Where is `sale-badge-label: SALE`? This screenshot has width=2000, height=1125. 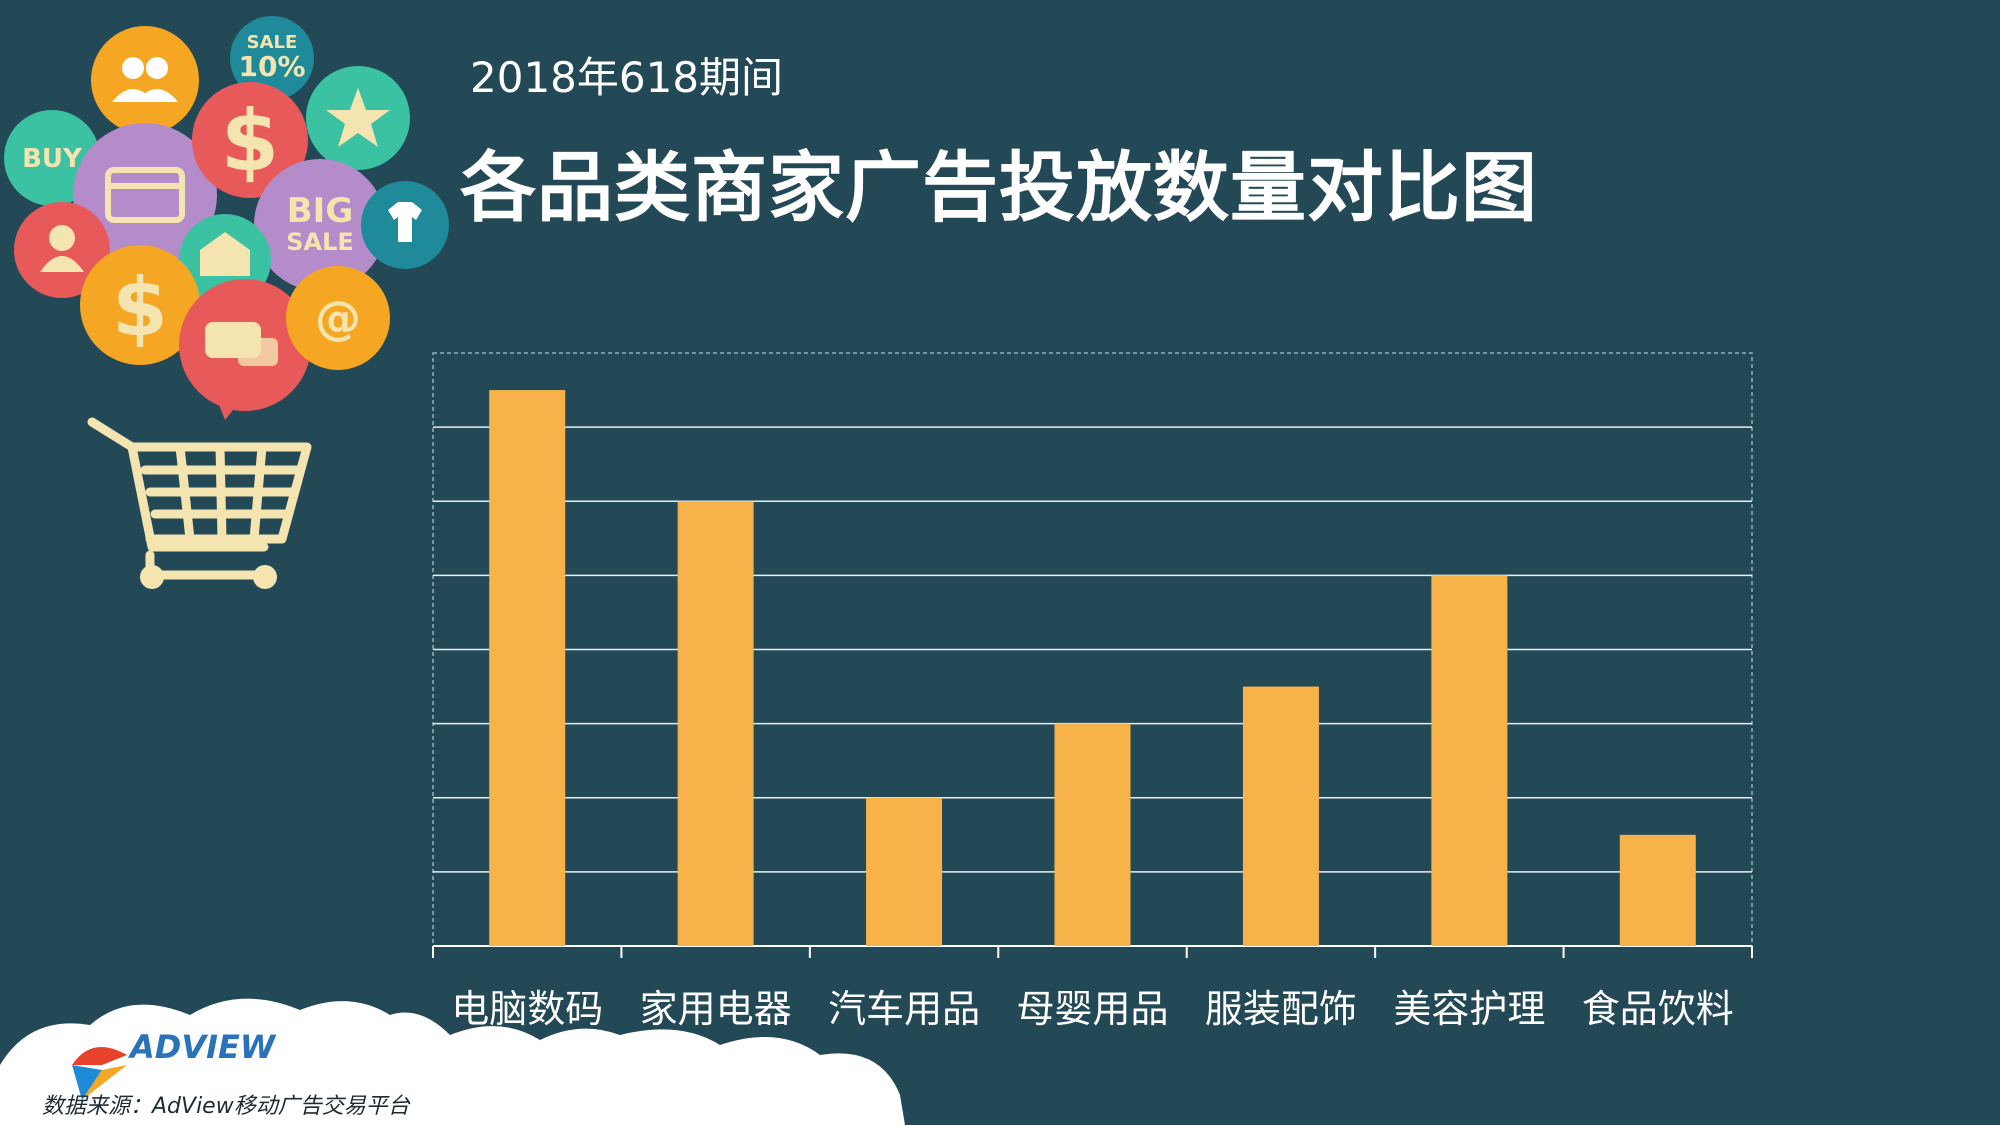 sale-badge-label: SALE is located at coordinates (272, 42).